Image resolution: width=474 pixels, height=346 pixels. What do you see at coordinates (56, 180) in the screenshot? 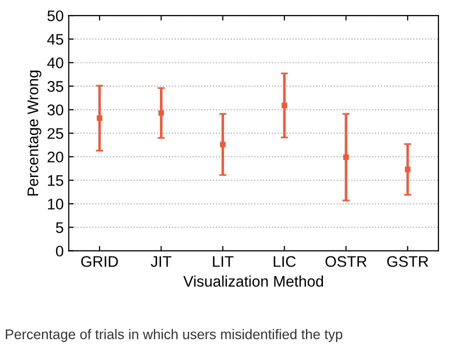
I see `y-tick-label: 15` at bounding box center [56, 180].